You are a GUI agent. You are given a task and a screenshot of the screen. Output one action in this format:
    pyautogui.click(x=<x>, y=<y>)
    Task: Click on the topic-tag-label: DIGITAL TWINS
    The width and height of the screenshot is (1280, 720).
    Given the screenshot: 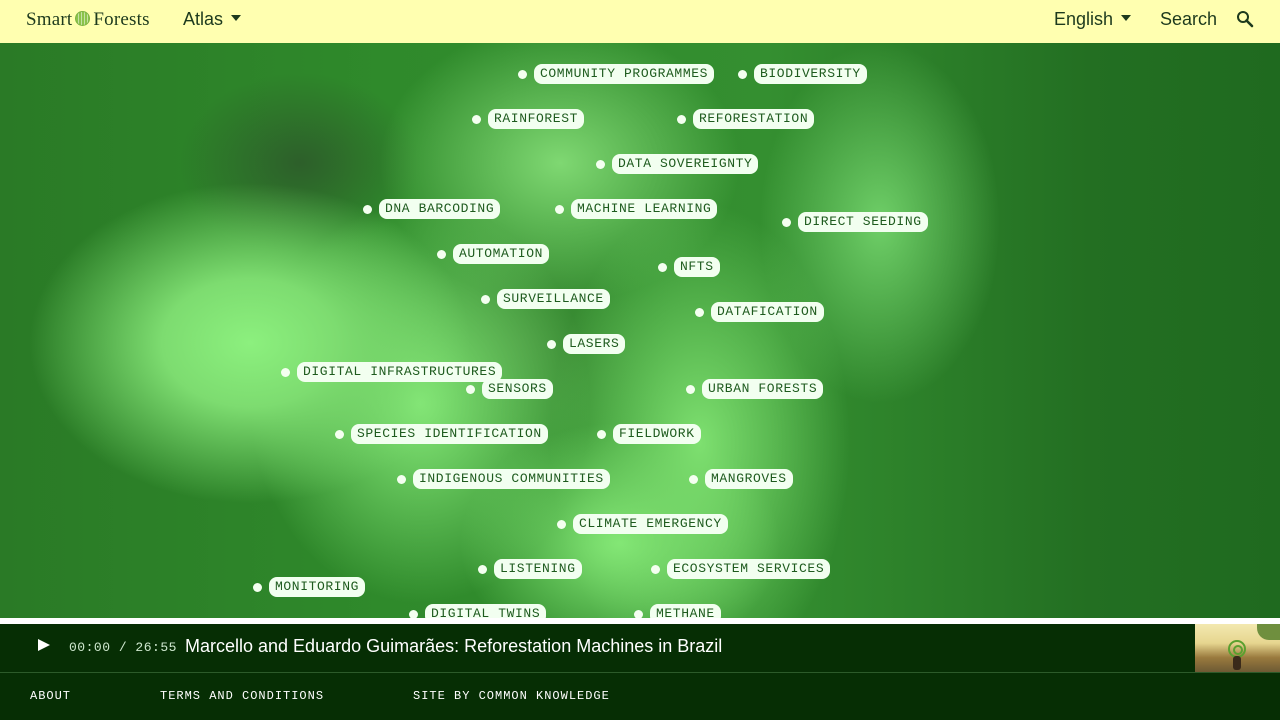 What is the action you would take?
    pyautogui.click(x=486, y=611)
    